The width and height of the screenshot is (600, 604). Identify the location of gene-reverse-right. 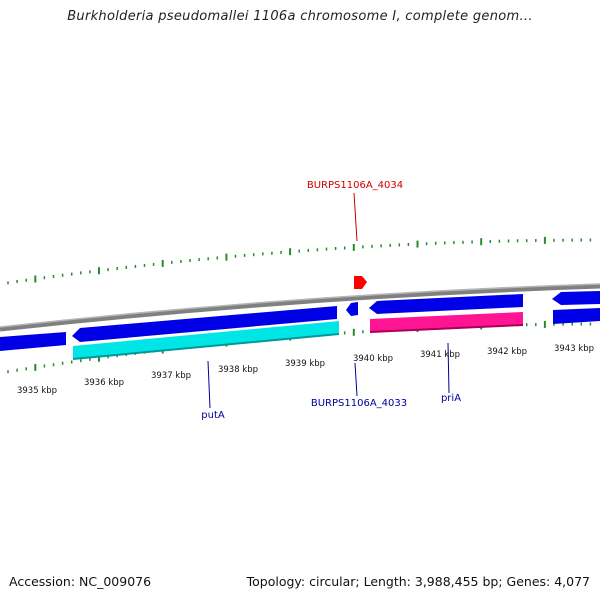
(576, 316).